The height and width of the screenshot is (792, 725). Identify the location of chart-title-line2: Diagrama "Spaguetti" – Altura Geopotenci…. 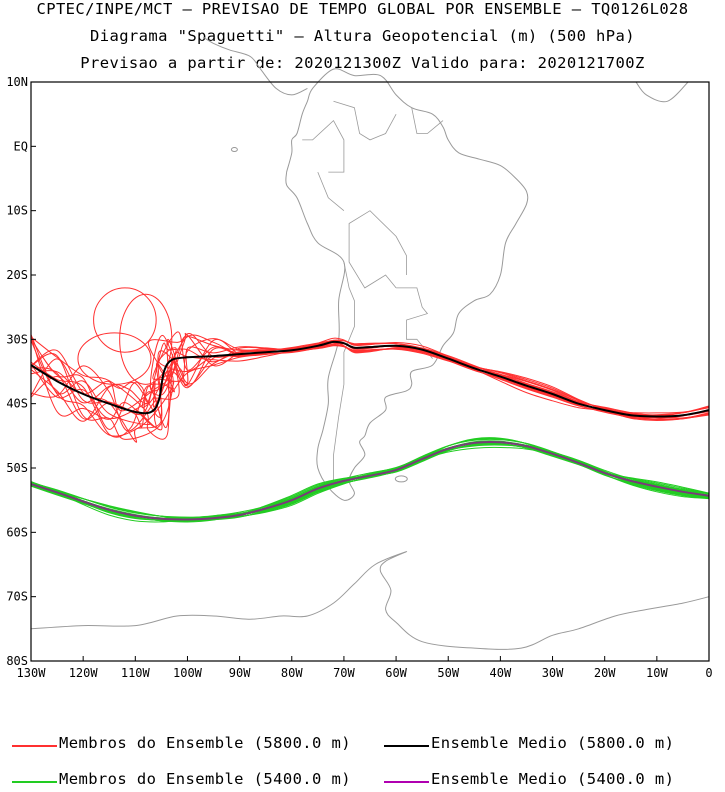
(362, 36).